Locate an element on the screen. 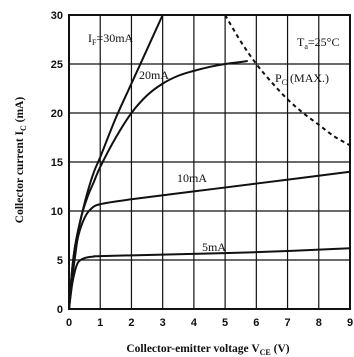 The width and height of the screenshot is (354, 357). label-20ma: 20mA is located at coordinates (154, 75).